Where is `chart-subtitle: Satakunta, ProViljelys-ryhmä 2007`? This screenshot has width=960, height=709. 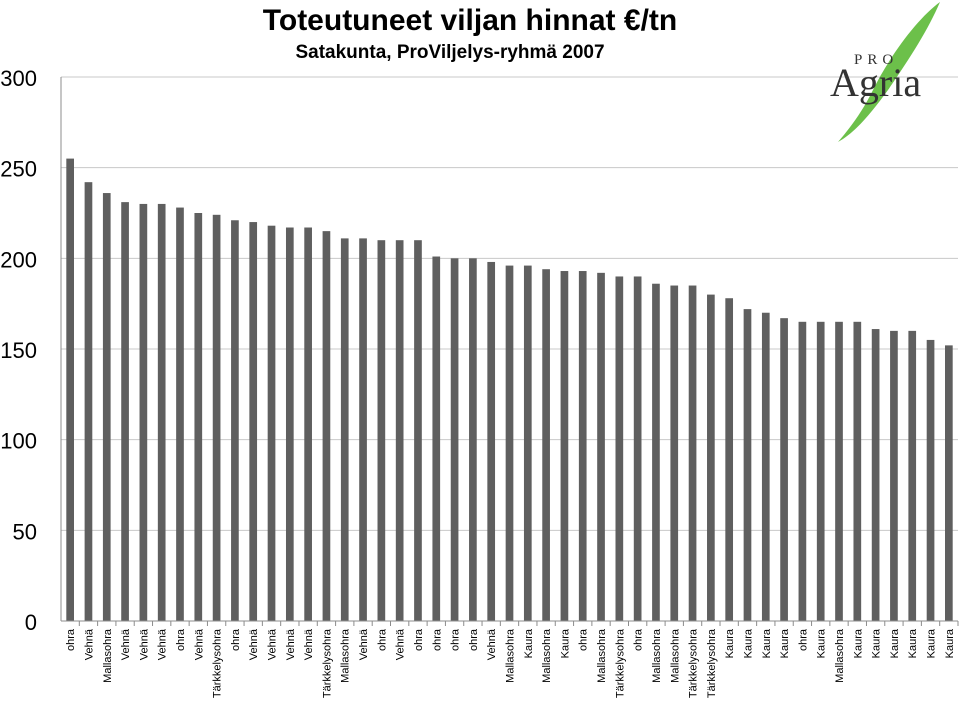
chart-subtitle: Satakunta, ProViljelys-ryhmä 2007 is located at coordinates (450, 52).